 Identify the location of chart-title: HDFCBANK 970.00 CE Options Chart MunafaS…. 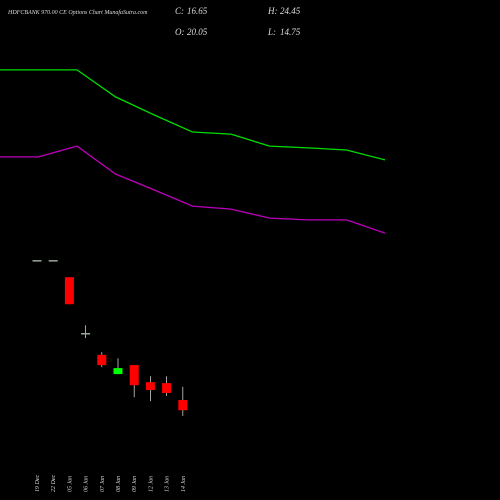
(77, 12).